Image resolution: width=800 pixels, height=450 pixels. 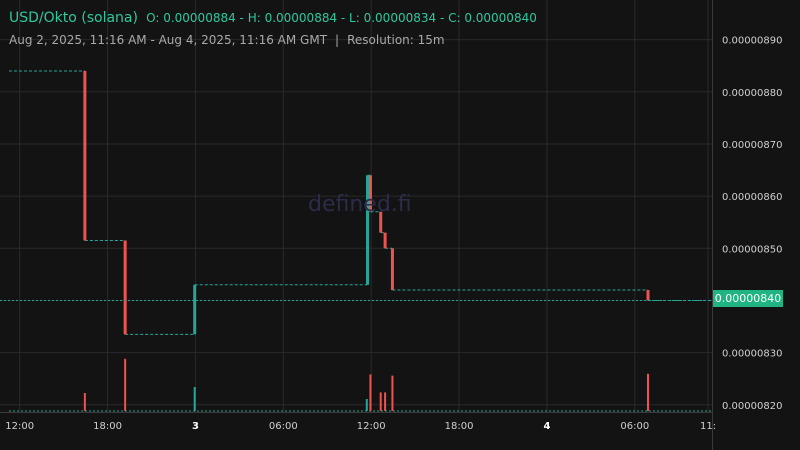 What do you see at coordinates (546, 426) in the screenshot?
I see `x-tick-label: 4` at bounding box center [546, 426].